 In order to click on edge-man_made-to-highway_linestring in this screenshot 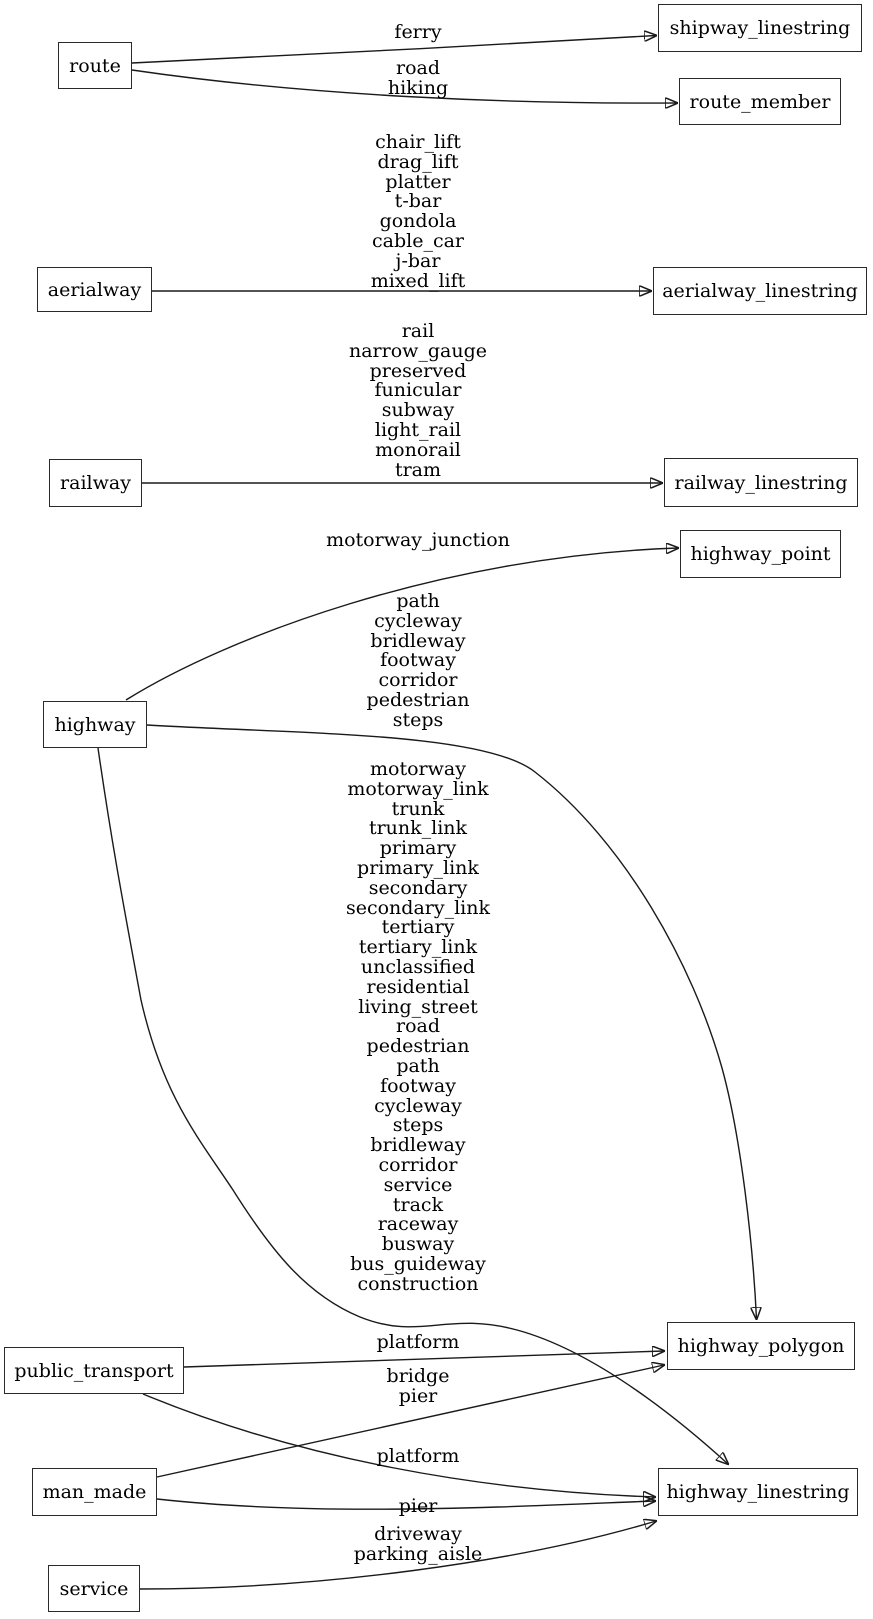, I will do `click(405, 1504)`.